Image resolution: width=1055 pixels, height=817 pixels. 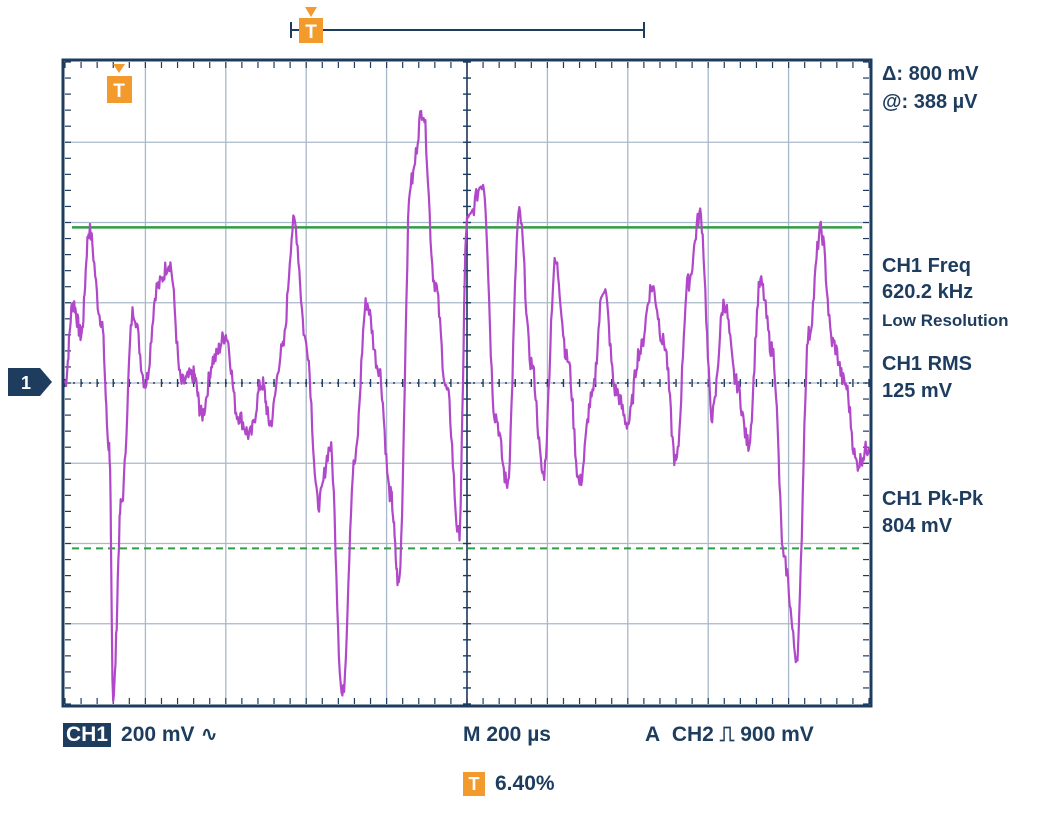 What do you see at coordinates (507, 734) in the screenshot?
I see `timebase-readout: M 200 µs` at bounding box center [507, 734].